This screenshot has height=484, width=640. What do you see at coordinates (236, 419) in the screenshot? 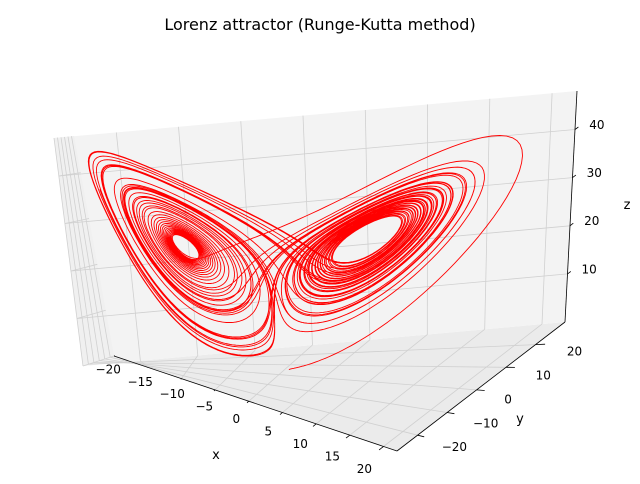
I see `x-tick-label: 0` at bounding box center [236, 419].